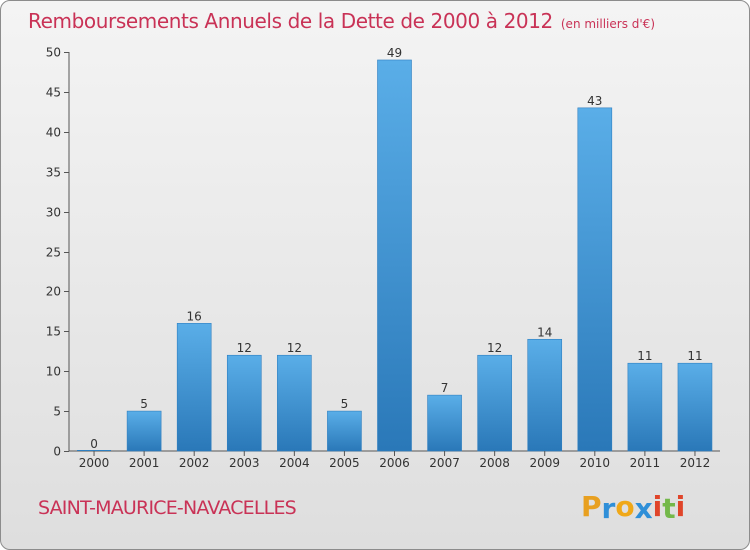 The image size is (750, 550). I want to click on brand-logo: Proxiti, so click(633, 507).